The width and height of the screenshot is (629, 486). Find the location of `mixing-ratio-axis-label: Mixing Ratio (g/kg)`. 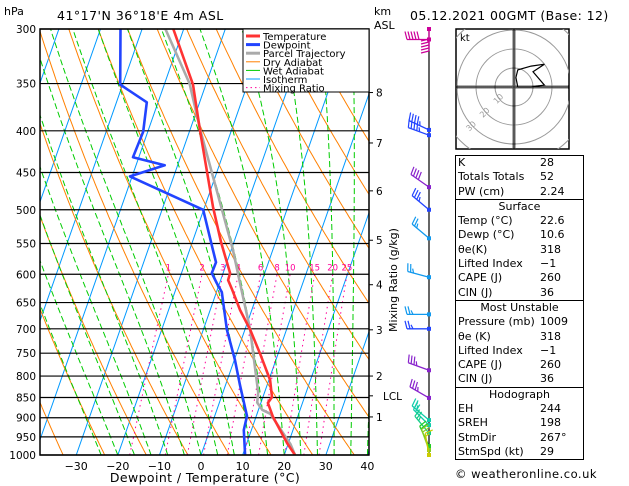

mixing-ratio-axis-label: Mixing Ratio (g/kg) is located at coordinates (393, 280).